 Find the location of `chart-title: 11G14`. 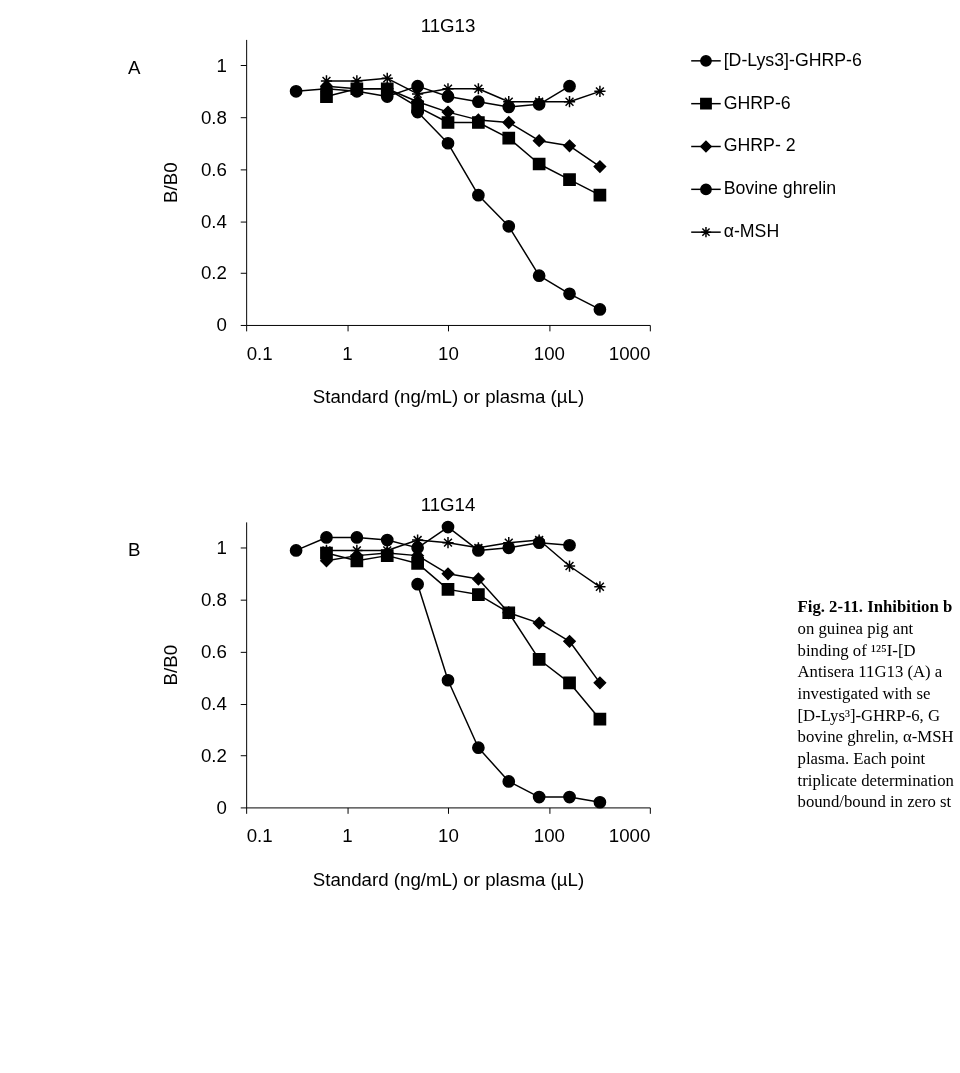

chart-title: 11G14 is located at coordinates (448, 504).